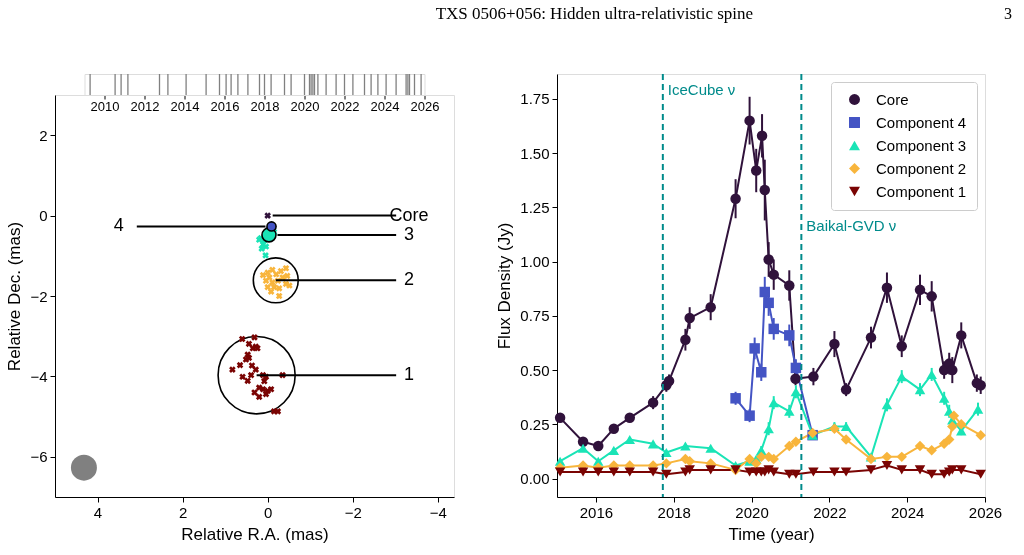 Image resolution: width=1024 pixels, height=555 pixels. What do you see at coordinates (118, 225) in the screenshot?
I see `annotation: 4` at bounding box center [118, 225].